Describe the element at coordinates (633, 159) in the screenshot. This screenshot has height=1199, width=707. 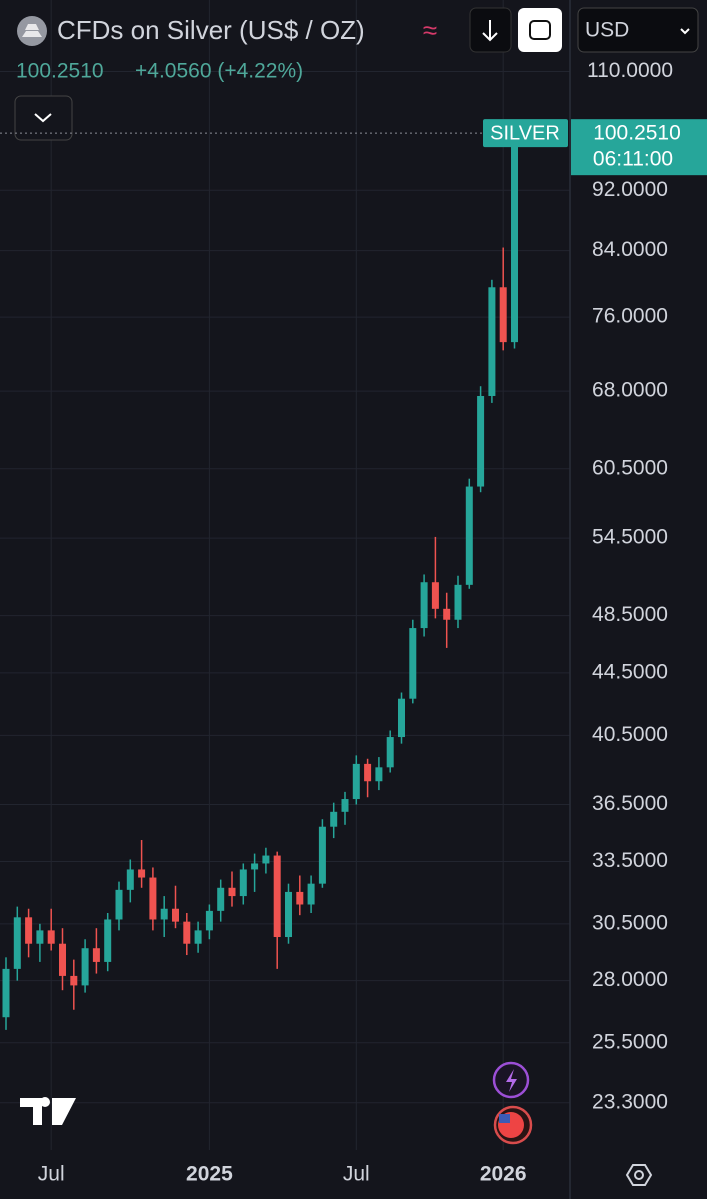
I see `countdown-label: 06:11:00` at that location.